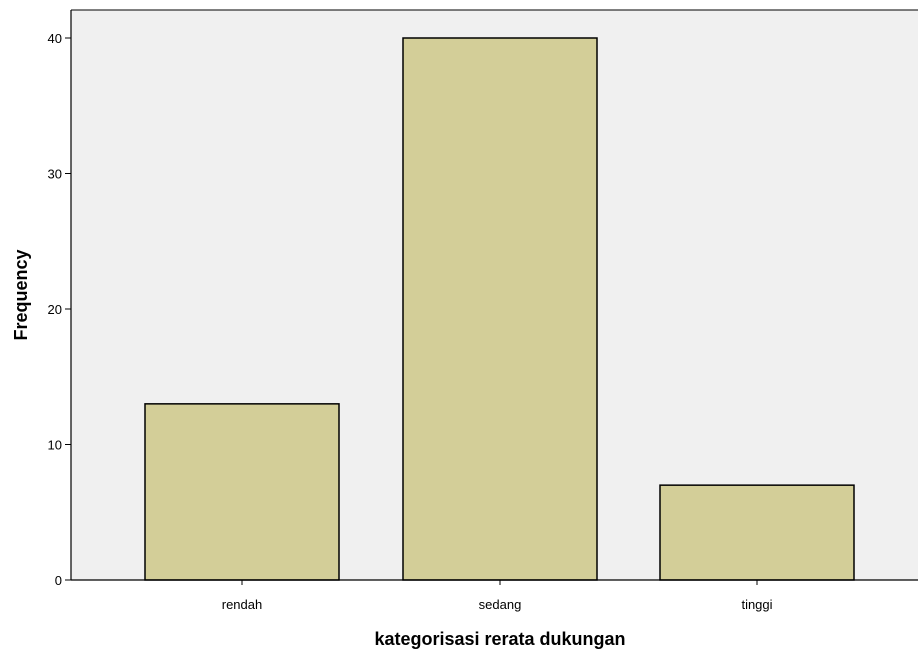 The height and width of the screenshot is (659, 918). What do you see at coordinates (55, 445) in the screenshot?
I see `y-tick-label: 10` at bounding box center [55, 445].